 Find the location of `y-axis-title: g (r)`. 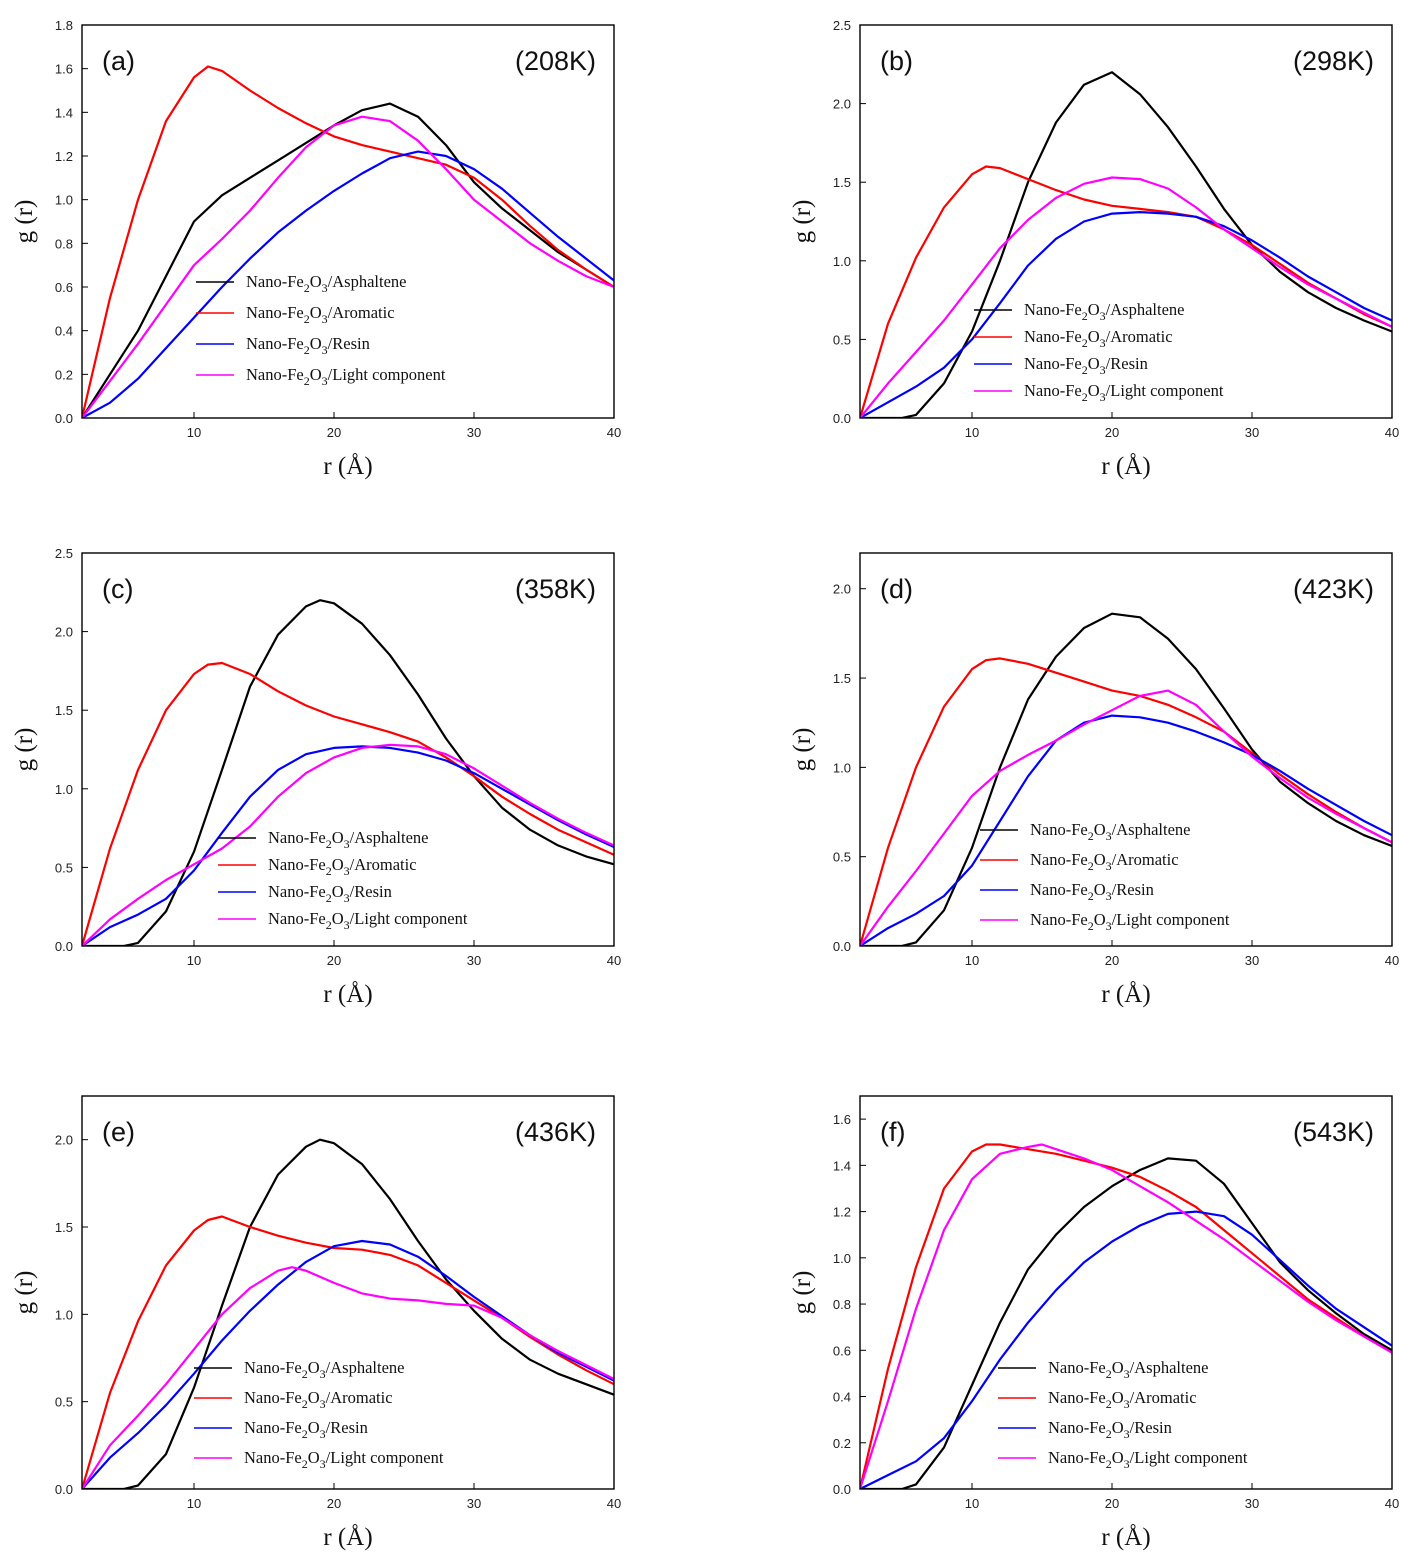

y-axis-title: g (r) is located at coordinates (802, 750).